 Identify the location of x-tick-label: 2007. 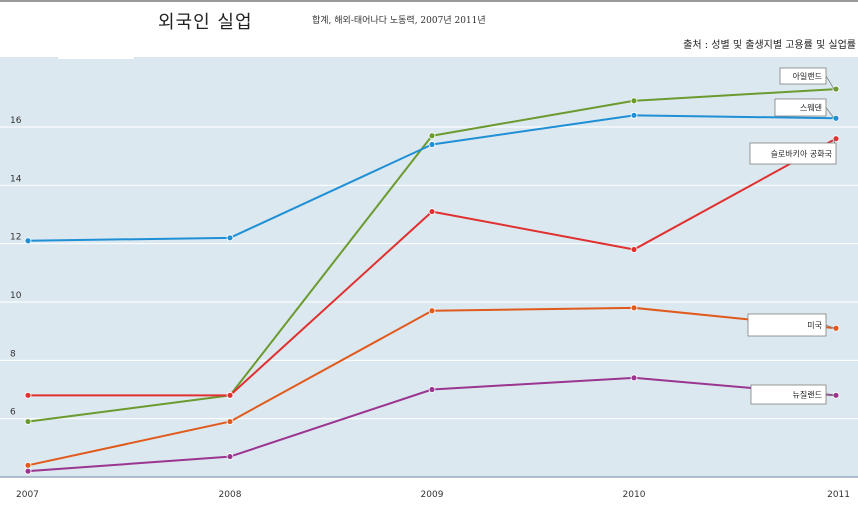
(27, 495).